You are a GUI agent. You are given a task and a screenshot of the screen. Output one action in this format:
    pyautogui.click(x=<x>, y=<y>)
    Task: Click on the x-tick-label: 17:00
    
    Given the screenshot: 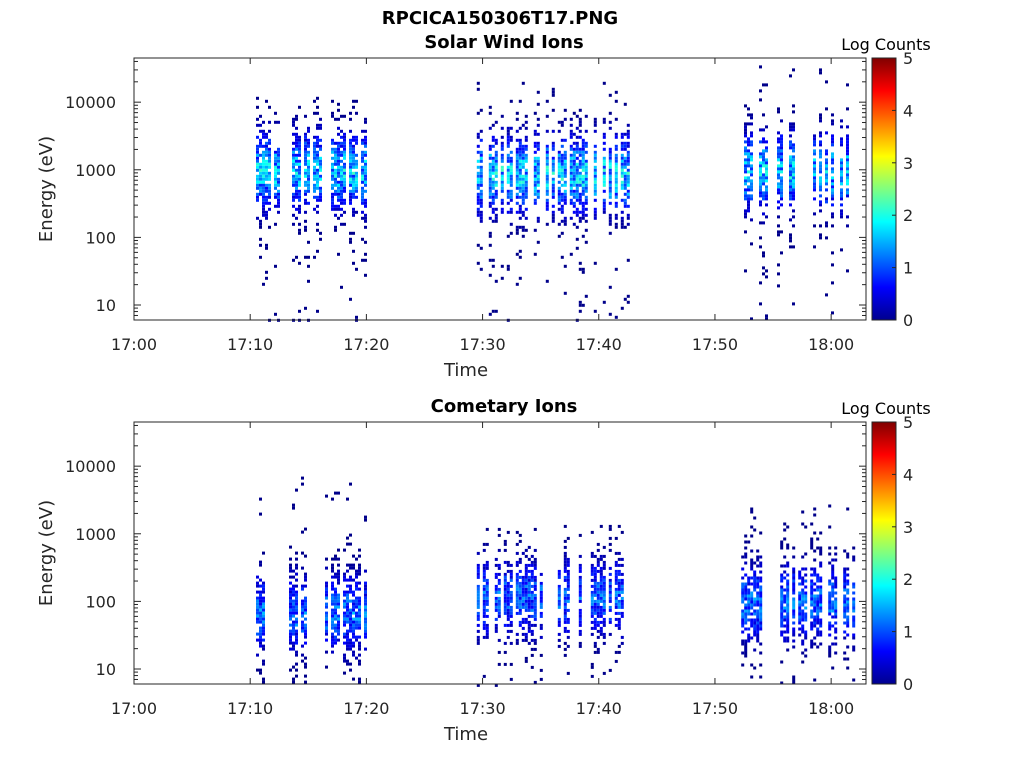 What is the action you would take?
    pyautogui.click(x=134, y=708)
    